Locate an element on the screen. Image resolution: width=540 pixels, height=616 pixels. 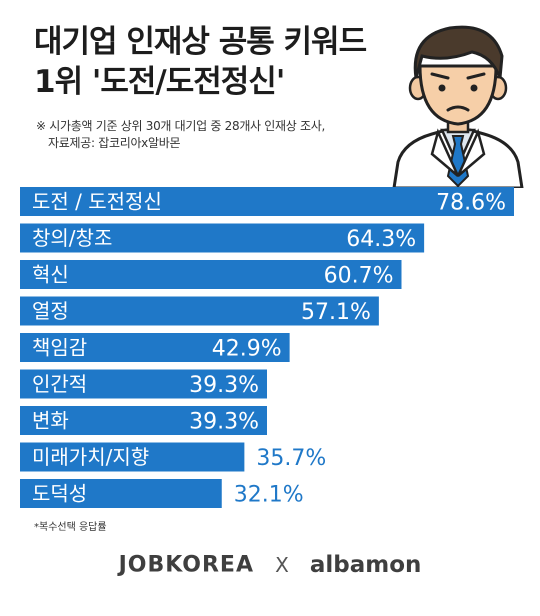
logo-row: JOBKOREA X albamon is located at coordinates (270, 565).